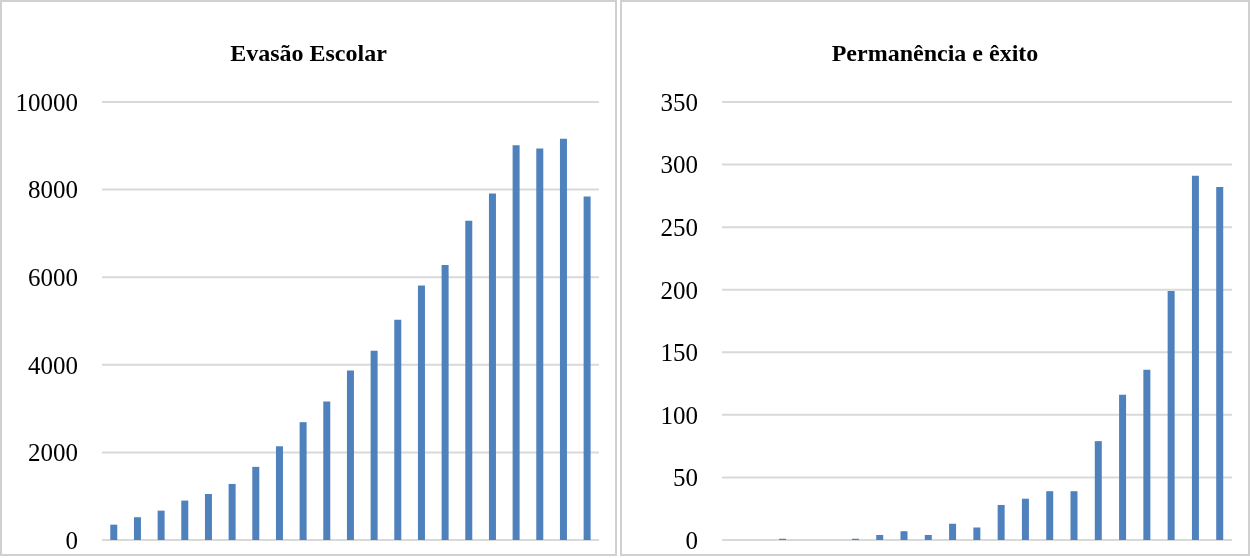  What do you see at coordinates (53, 278) in the screenshot?
I see `y-tick-label: 6000` at bounding box center [53, 278].